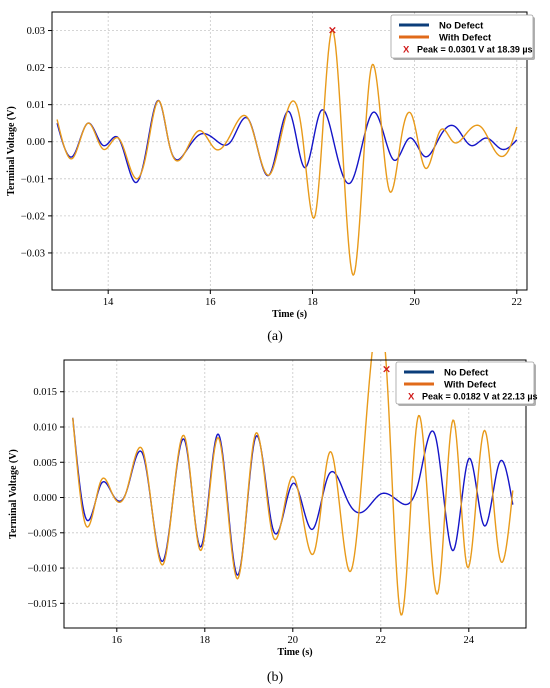 Image resolution: width=550 pixels, height=688 pixels. I want to click on chart-b-xtick-label: 16, so click(117, 640).